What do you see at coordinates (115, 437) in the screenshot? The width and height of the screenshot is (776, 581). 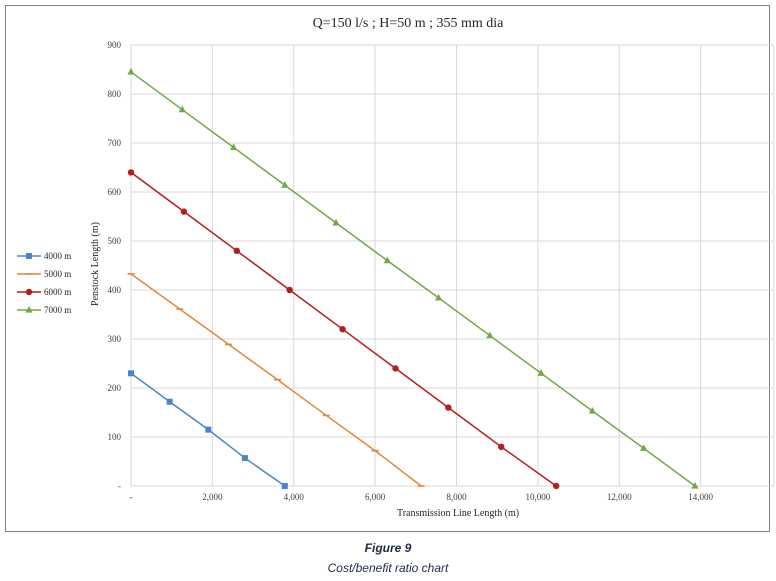 I see `y-tick-label: 100` at bounding box center [115, 437].